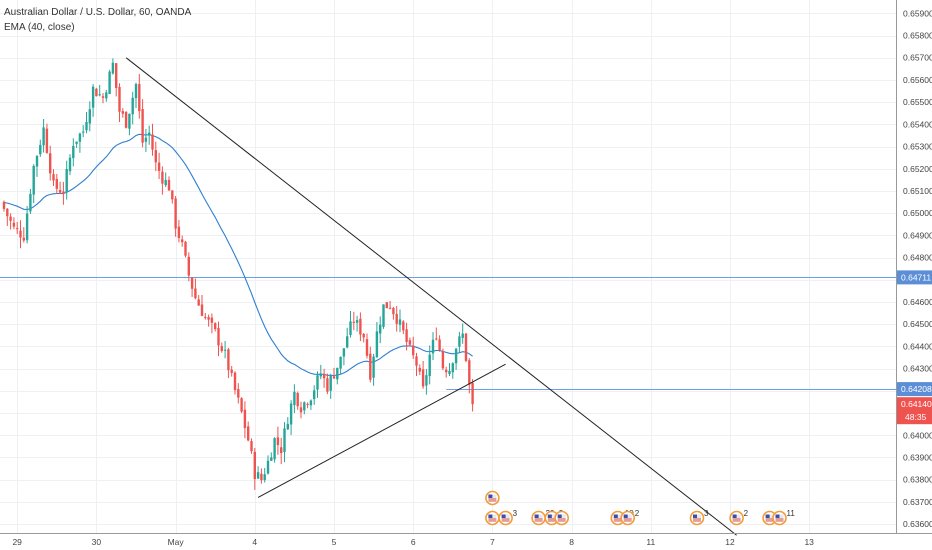  What do you see at coordinates (640, 508) in the screenshot?
I see `event-markers: 32921023211` at bounding box center [640, 508].